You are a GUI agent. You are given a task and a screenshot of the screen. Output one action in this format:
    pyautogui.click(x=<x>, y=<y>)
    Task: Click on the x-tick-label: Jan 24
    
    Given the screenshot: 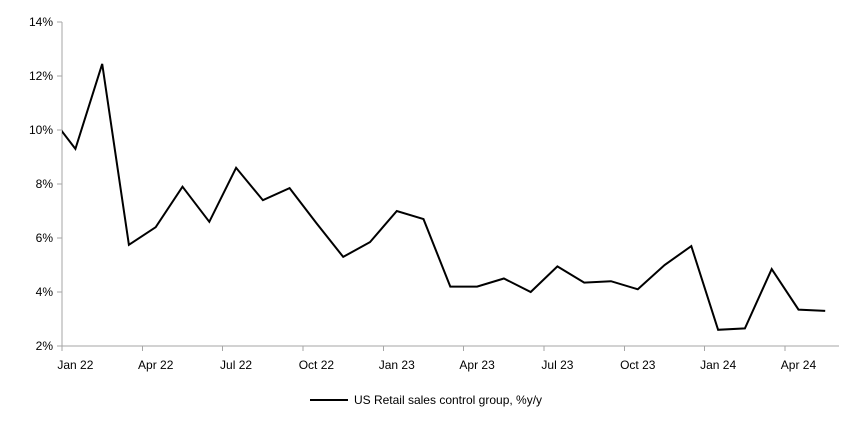 What is the action you would take?
    pyautogui.click(x=718, y=365)
    